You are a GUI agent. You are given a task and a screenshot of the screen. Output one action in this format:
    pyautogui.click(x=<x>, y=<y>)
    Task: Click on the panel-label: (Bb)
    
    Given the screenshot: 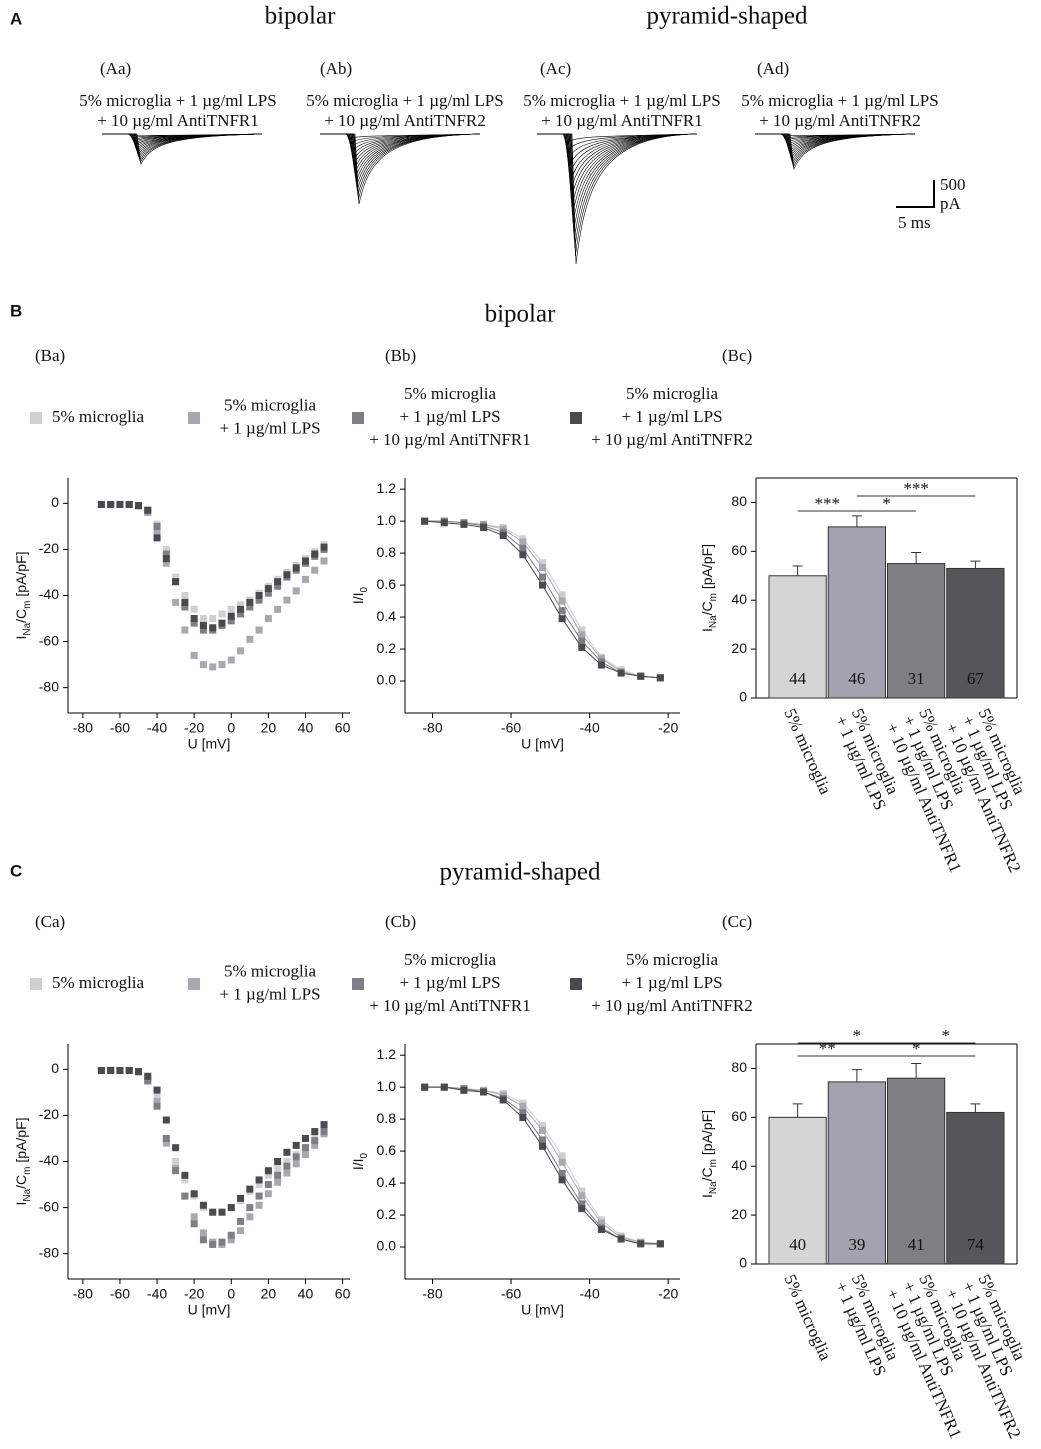 What is the action you would take?
    pyautogui.click(x=400, y=355)
    